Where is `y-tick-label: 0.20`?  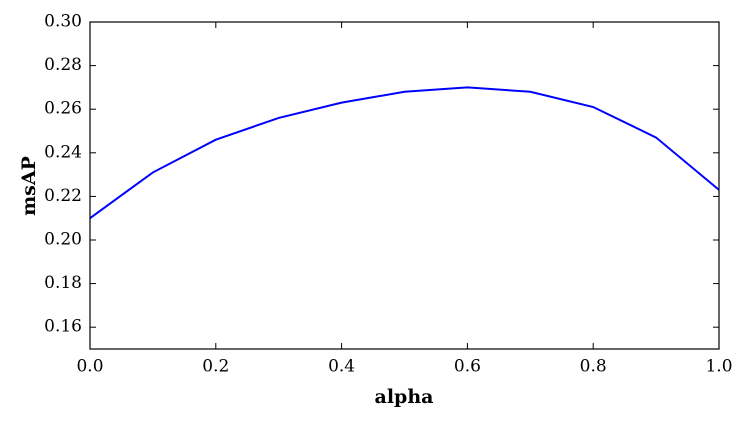 y-tick-label: 0.20 is located at coordinates (63, 240).